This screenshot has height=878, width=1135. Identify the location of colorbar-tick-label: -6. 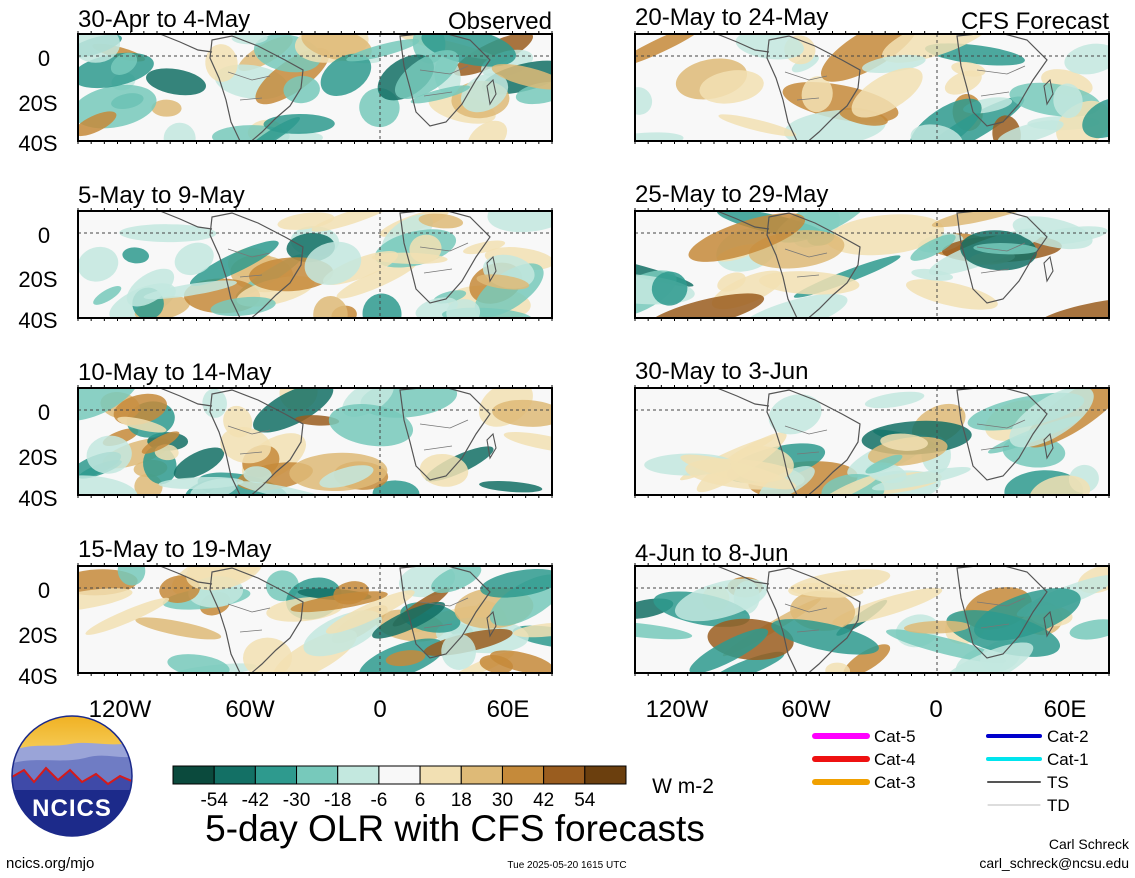
(378, 800).